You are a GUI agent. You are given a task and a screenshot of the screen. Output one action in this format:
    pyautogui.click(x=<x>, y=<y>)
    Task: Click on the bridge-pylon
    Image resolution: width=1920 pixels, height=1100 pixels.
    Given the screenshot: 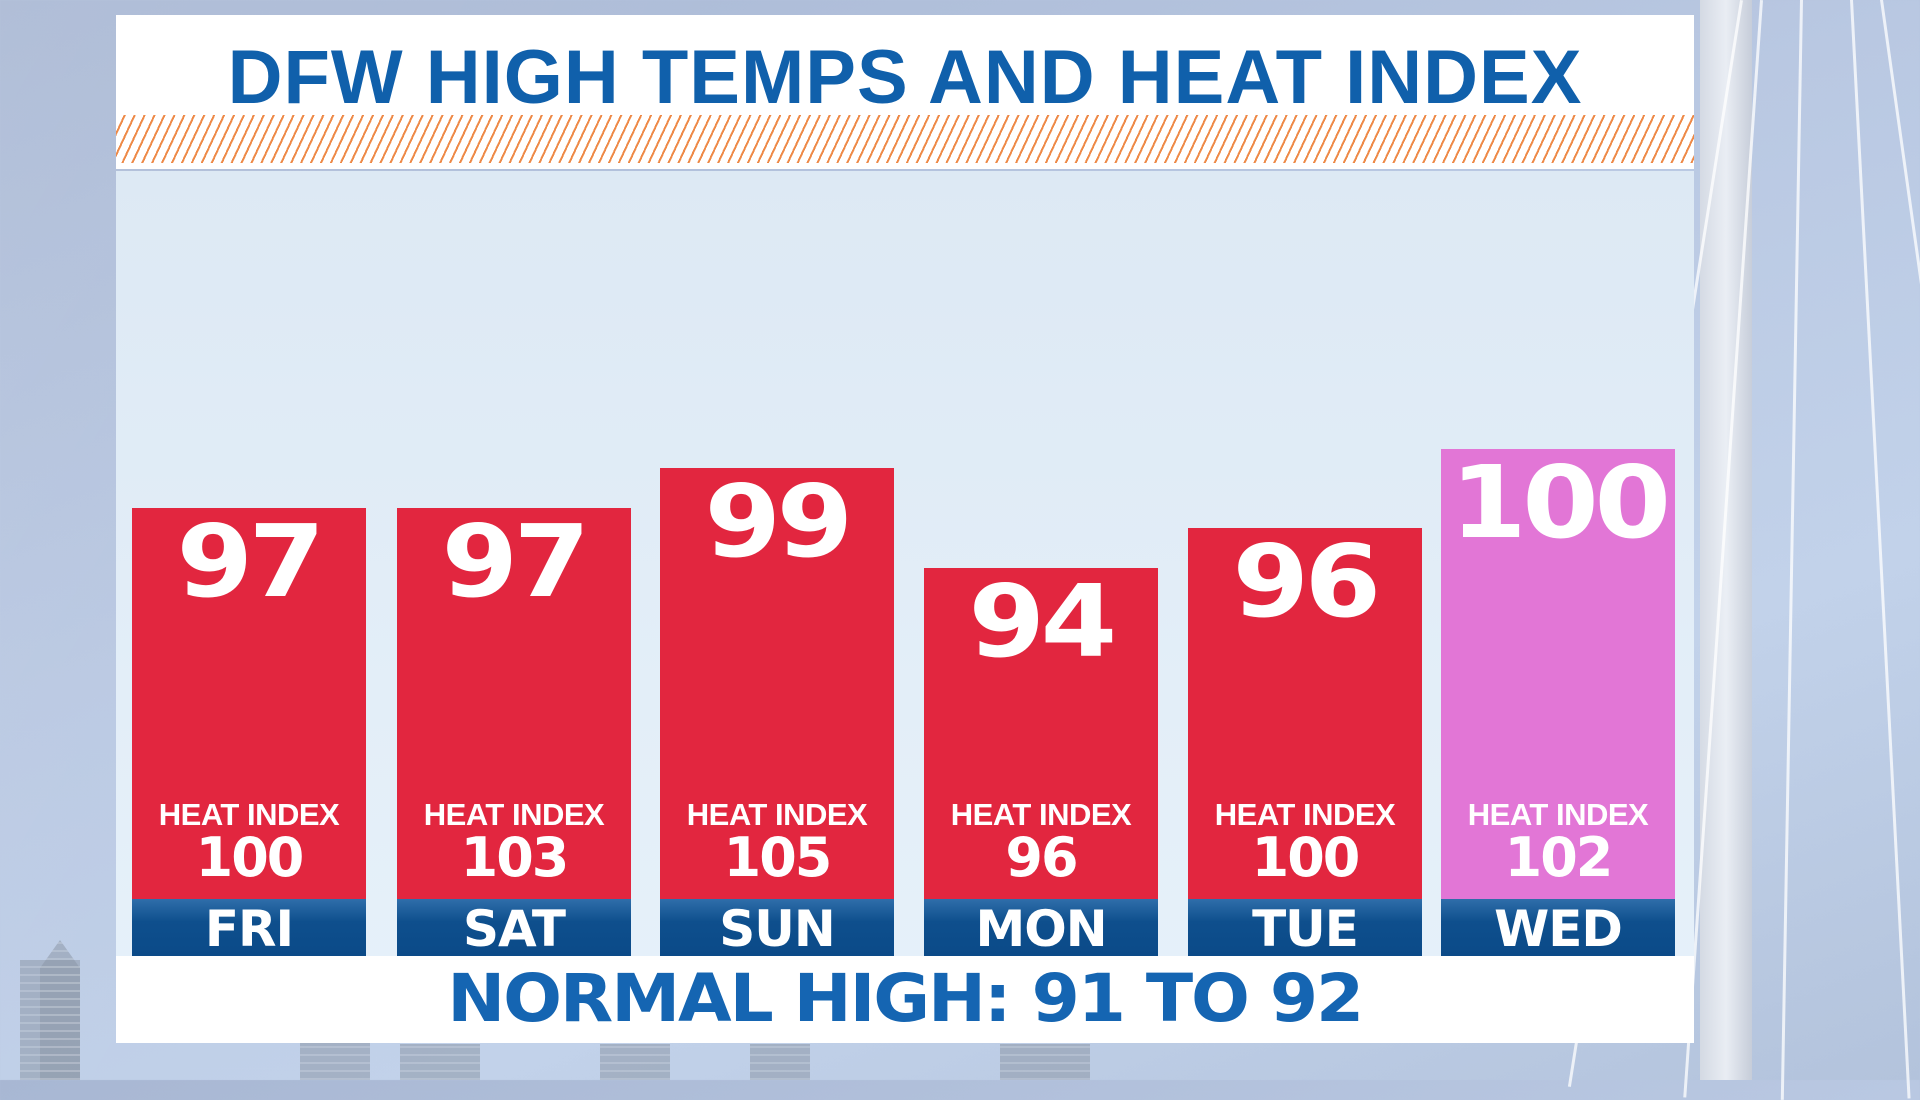 What is the action you would take?
    pyautogui.click(x=1726, y=540)
    